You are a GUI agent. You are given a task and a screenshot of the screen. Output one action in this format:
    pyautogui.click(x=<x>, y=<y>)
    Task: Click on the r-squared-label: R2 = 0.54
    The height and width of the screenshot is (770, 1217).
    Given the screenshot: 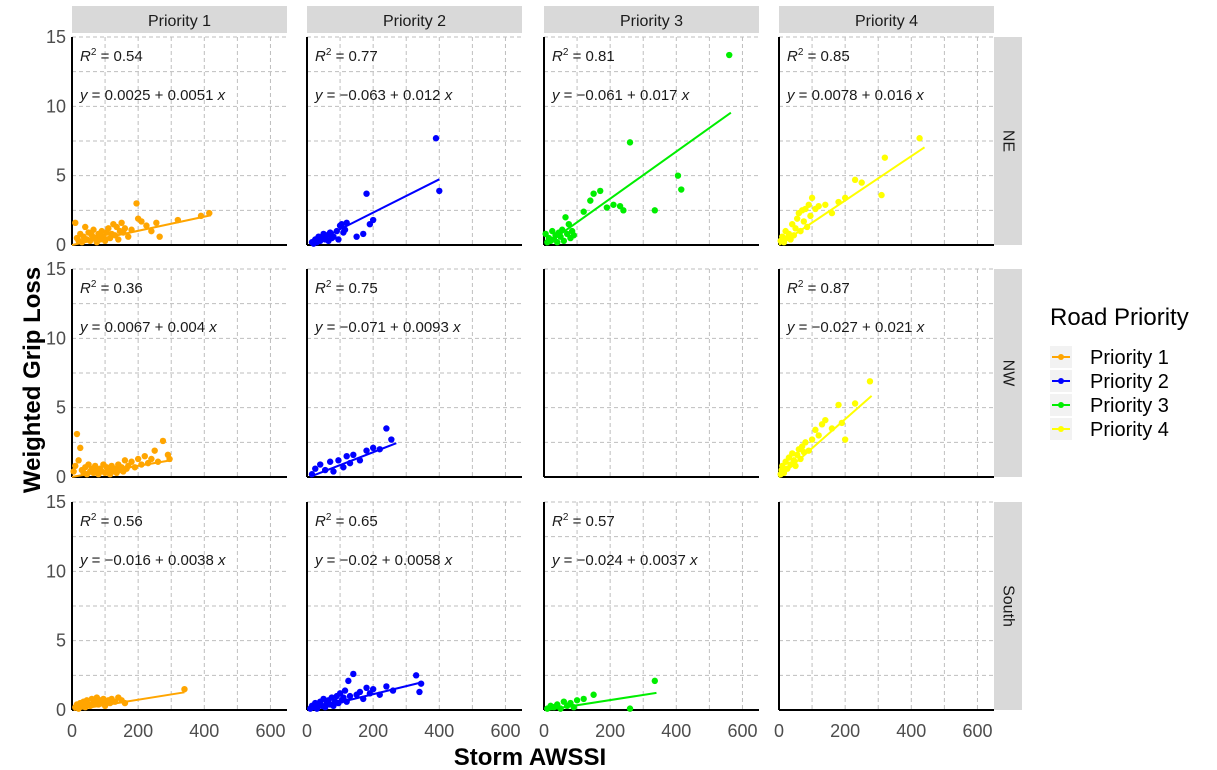 What is the action you would take?
    pyautogui.click(x=111, y=56)
    